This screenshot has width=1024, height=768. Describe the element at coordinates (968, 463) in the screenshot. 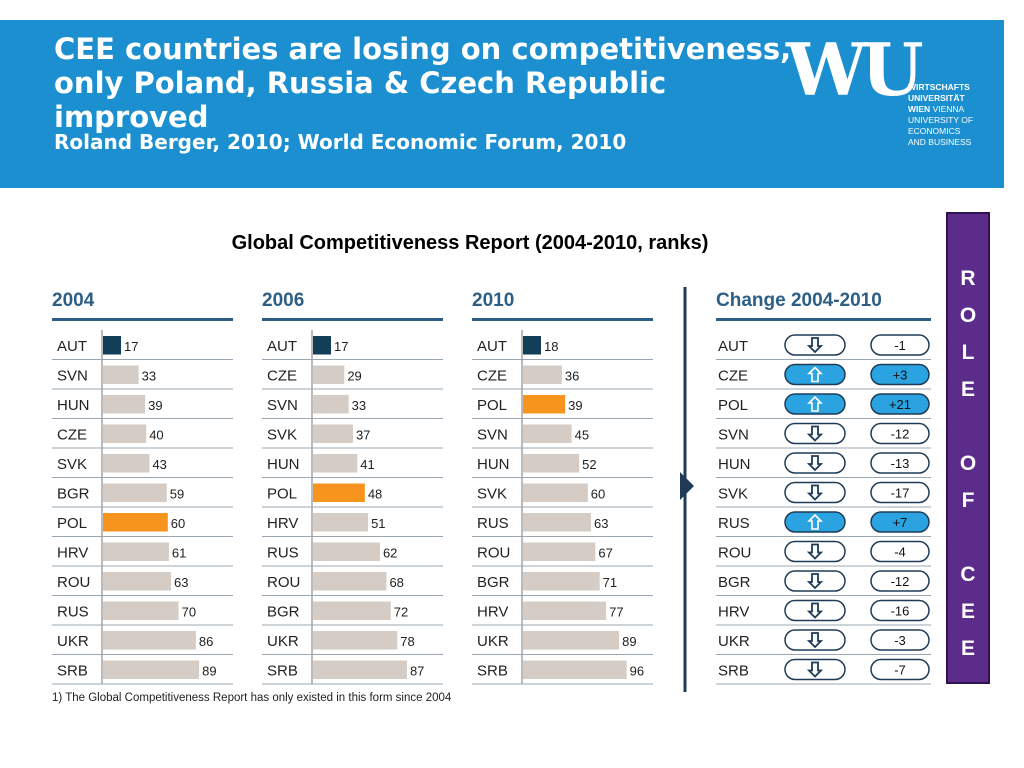

I see `side-letter: O` at that location.